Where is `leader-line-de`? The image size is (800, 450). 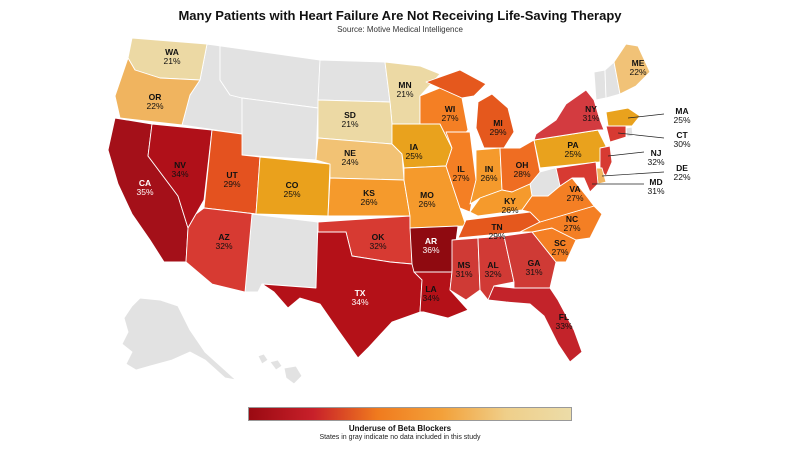
leader-line-de is located at coordinates (633, 174).